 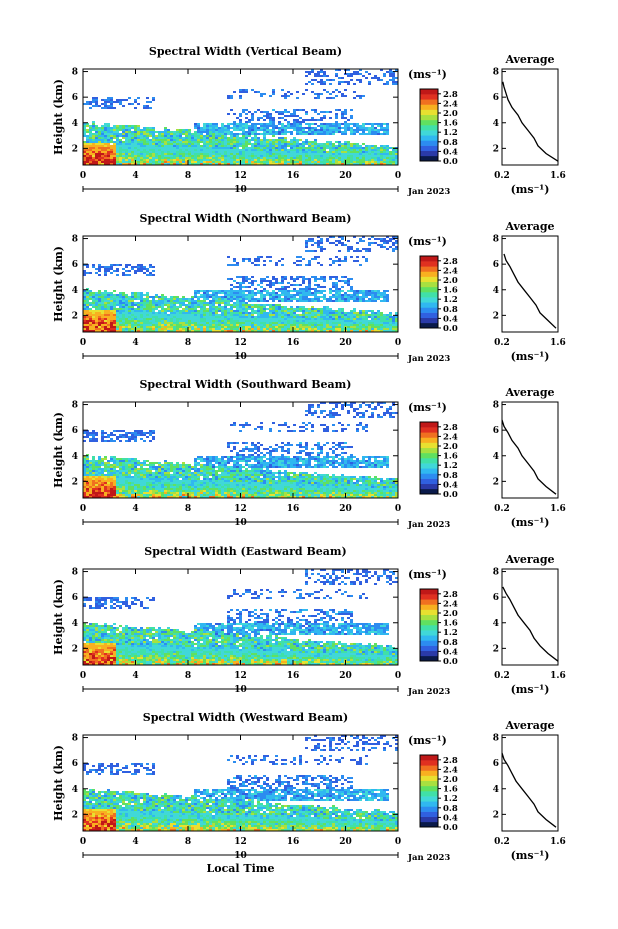 What do you see at coordinates (345, 509) in the screenshot?
I see `x-tick-label: 20` at bounding box center [345, 509].